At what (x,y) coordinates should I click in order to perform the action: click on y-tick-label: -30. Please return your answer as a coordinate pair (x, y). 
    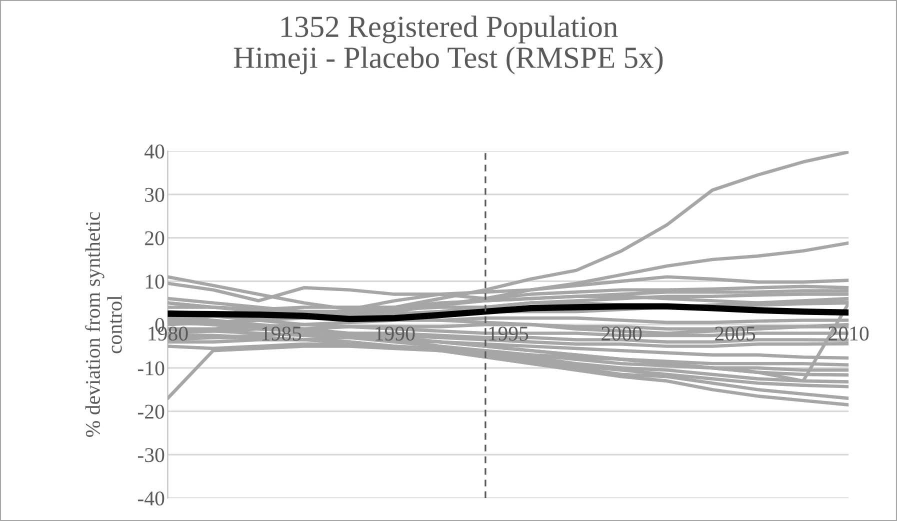
    Looking at the image, I should click on (151, 455).